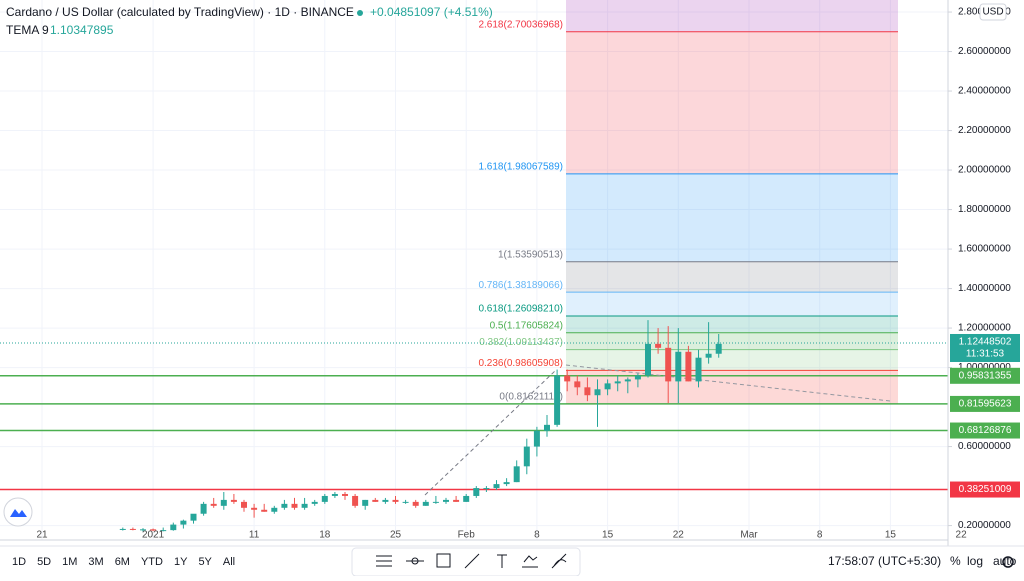  I want to click on currency-box, so click(993, 12).